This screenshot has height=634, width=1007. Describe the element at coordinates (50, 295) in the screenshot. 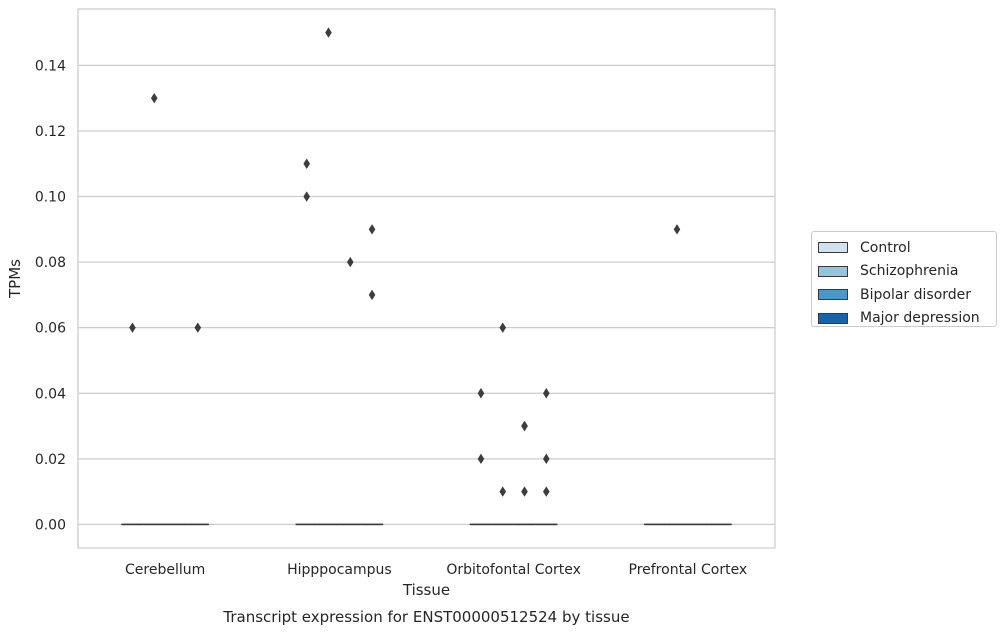

I see `y-tick-labels: 0.00 0.02 0.04 0.06 0.08 0.10 0.12 0.14` at that location.